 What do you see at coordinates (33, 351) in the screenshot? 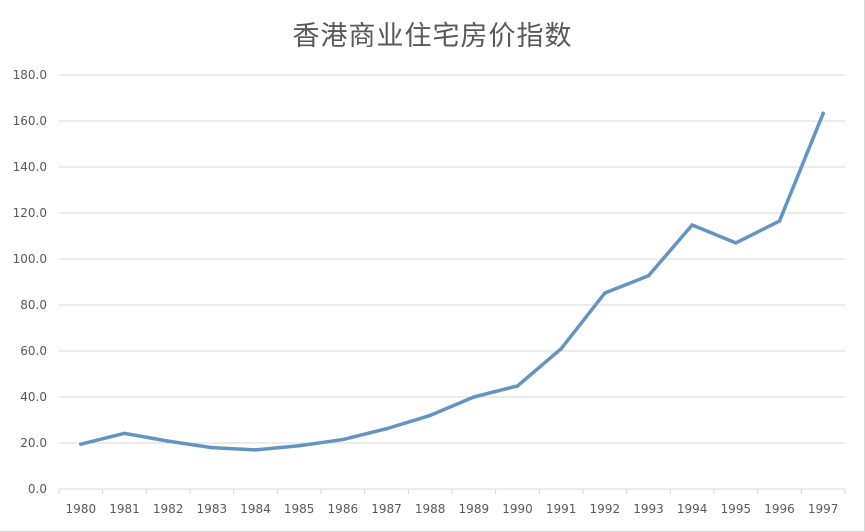
I see `y-tick-label: 60.0` at bounding box center [33, 351].